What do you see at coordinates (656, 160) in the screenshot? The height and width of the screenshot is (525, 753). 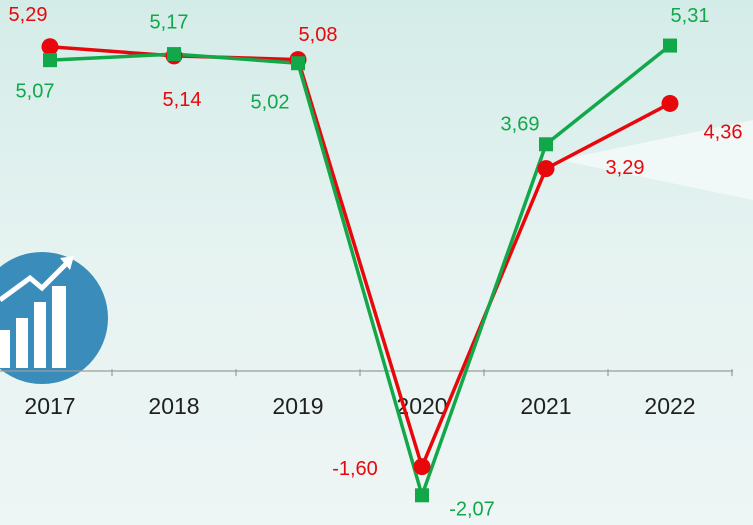 I see `background-shape` at bounding box center [656, 160].